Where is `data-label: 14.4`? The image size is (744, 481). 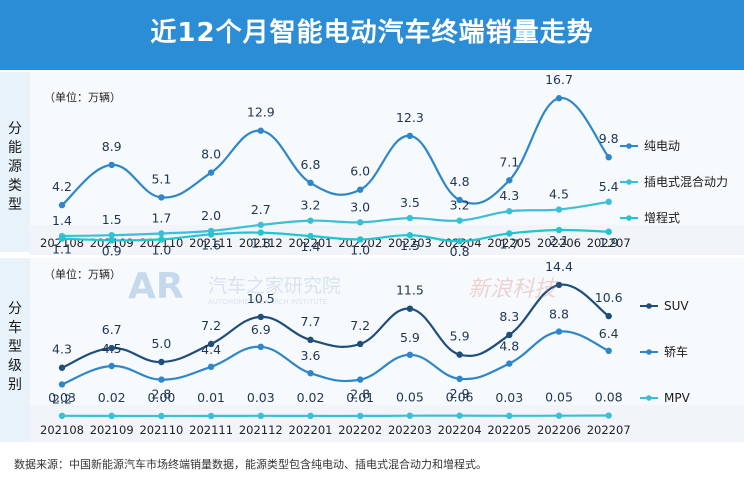
data-label: 14.4 is located at coordinates (559, 266).